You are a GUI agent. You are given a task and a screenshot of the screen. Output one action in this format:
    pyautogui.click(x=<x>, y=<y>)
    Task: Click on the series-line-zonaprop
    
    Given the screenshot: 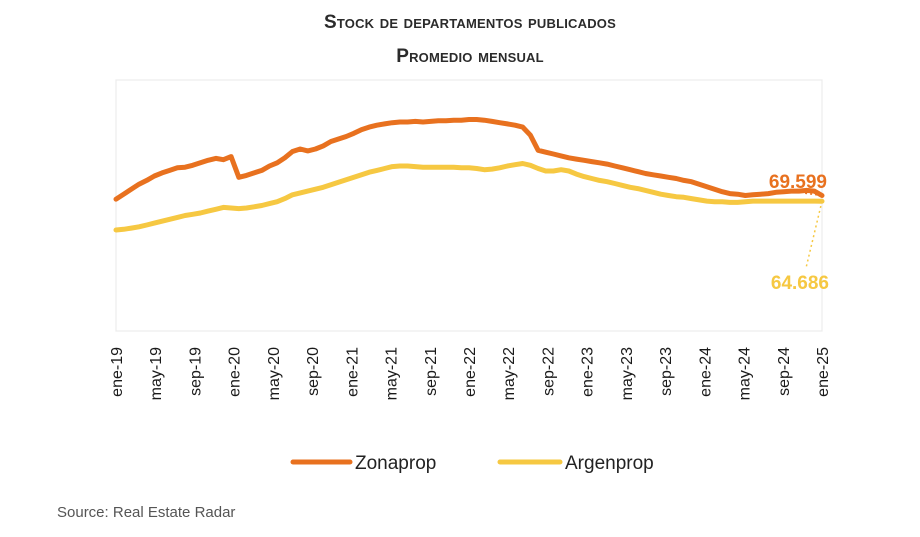 What is the action you would take?
    pyautogui.click(x=469, y=159)
    